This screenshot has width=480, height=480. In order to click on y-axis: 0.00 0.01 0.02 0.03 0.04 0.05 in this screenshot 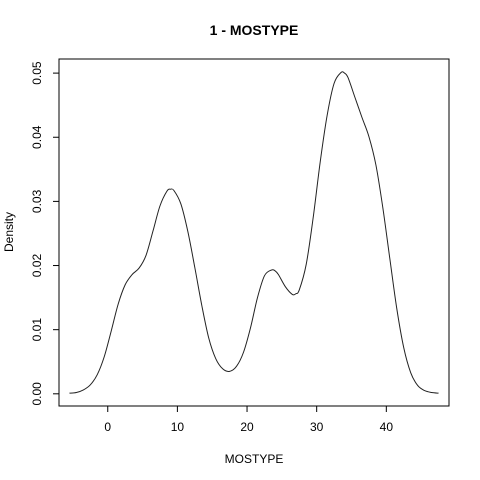, I will do `click(45, 233)`.